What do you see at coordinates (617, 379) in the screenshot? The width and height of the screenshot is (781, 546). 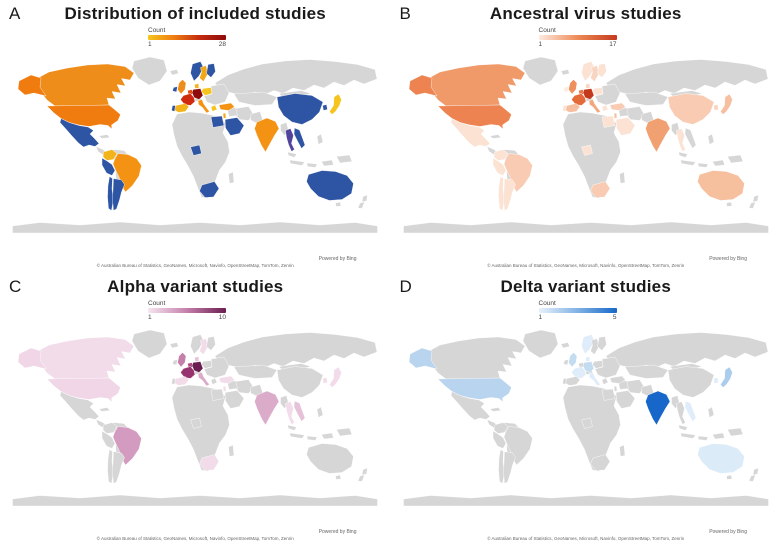 I see `country-turkey` at bounding box center [617, 379].